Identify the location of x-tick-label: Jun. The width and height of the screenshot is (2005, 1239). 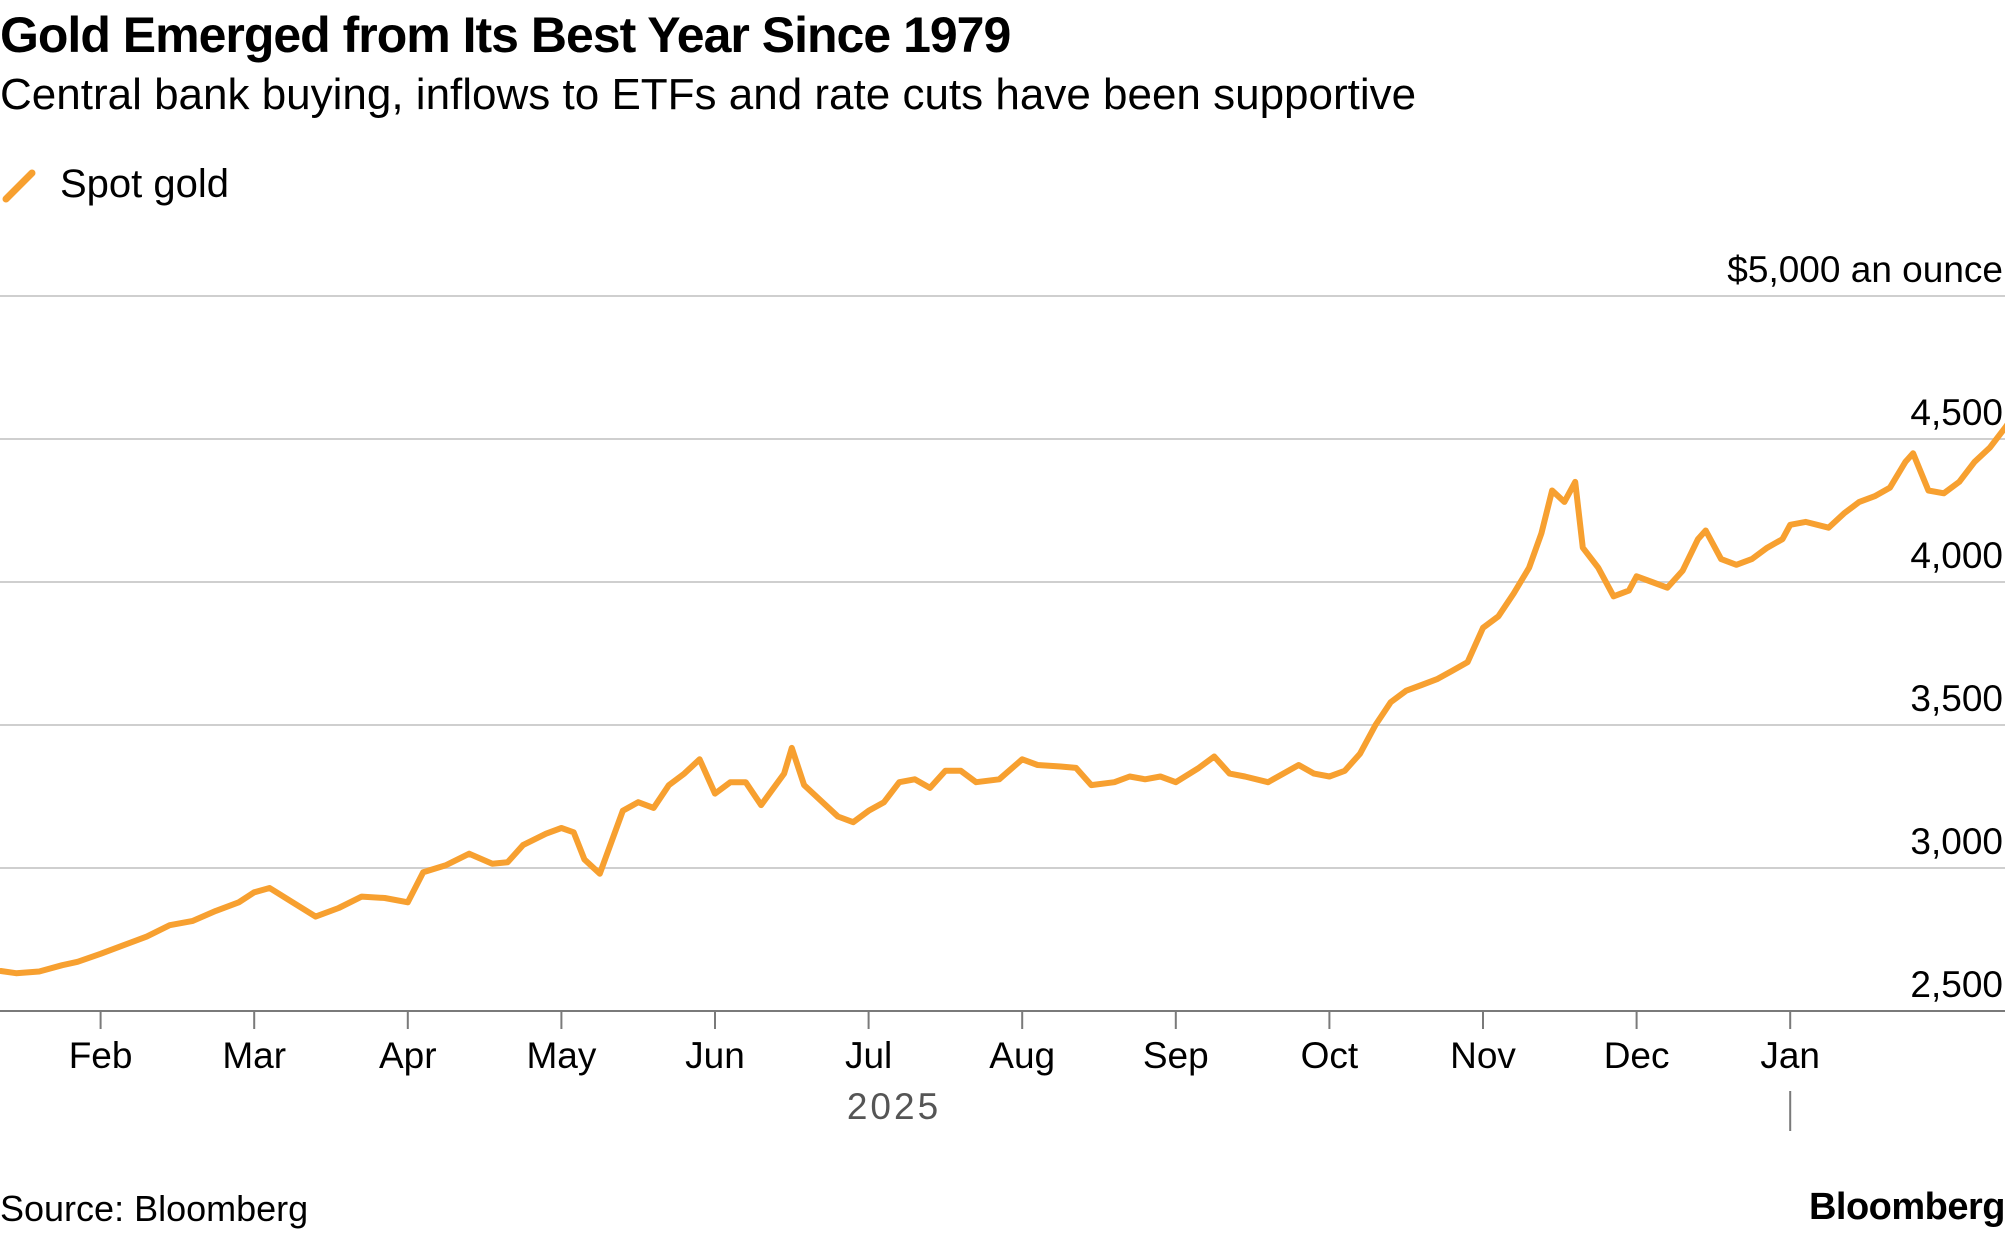
(715, 1055).